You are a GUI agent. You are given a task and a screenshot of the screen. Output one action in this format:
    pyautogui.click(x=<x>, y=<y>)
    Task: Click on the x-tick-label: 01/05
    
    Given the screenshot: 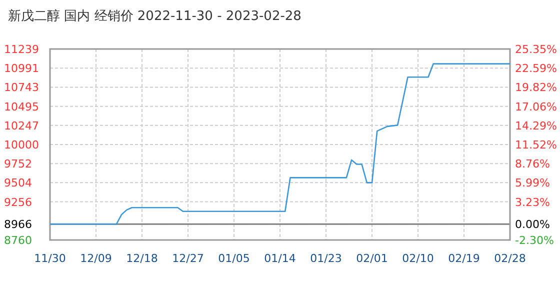 What is the action you would take?
    pyautogui.click(x=234, y=258)
    